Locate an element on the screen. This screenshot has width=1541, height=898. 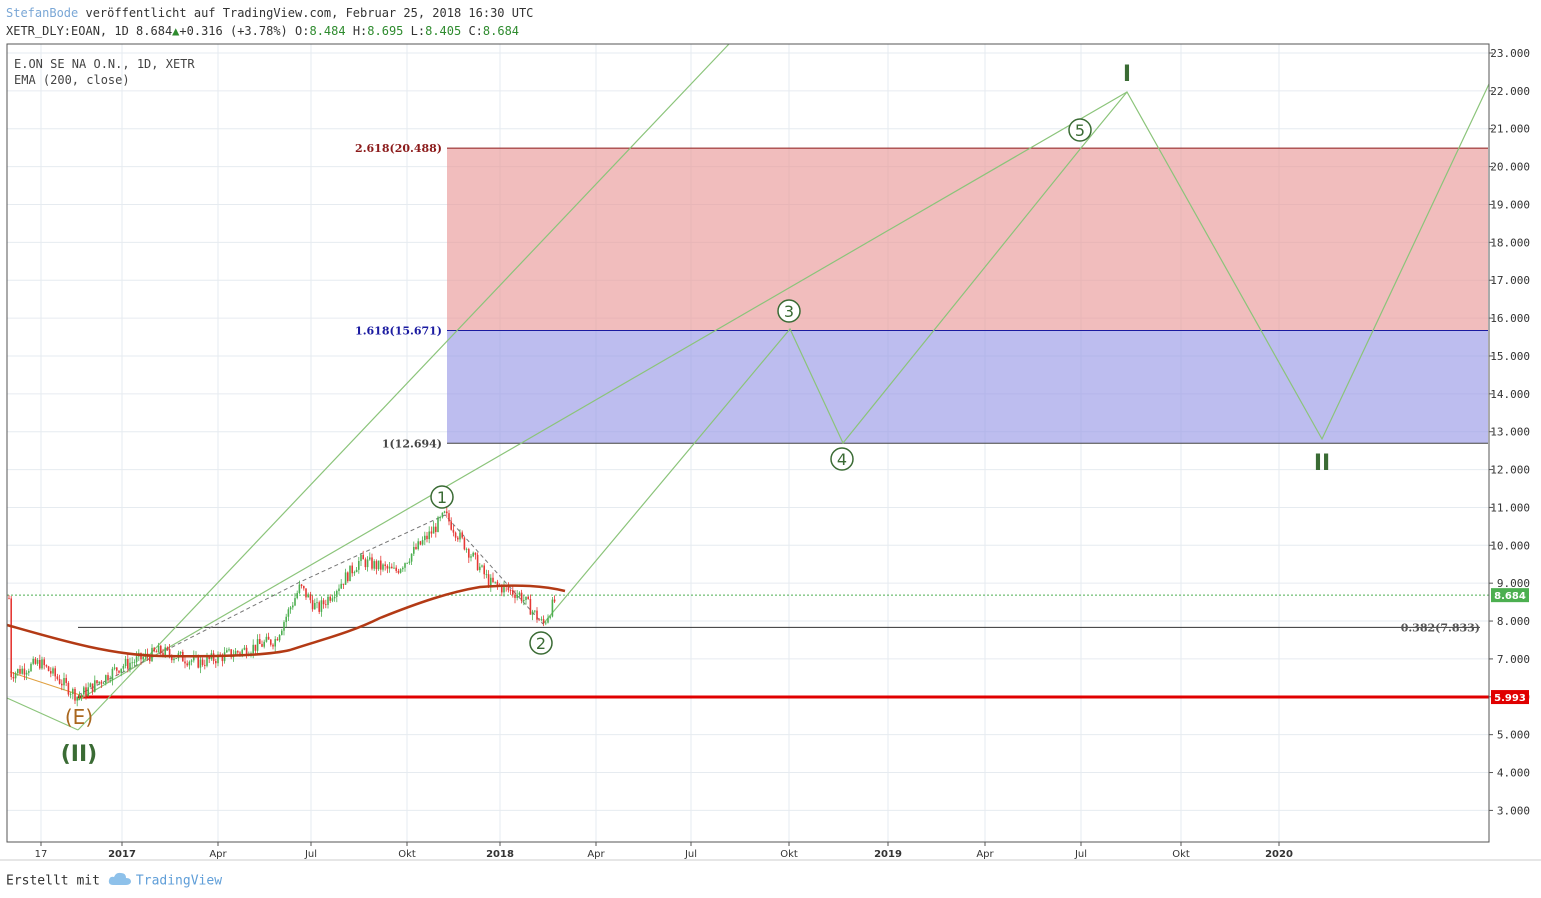
x-tick-label: 2017 is located at coordinates (122, 854).